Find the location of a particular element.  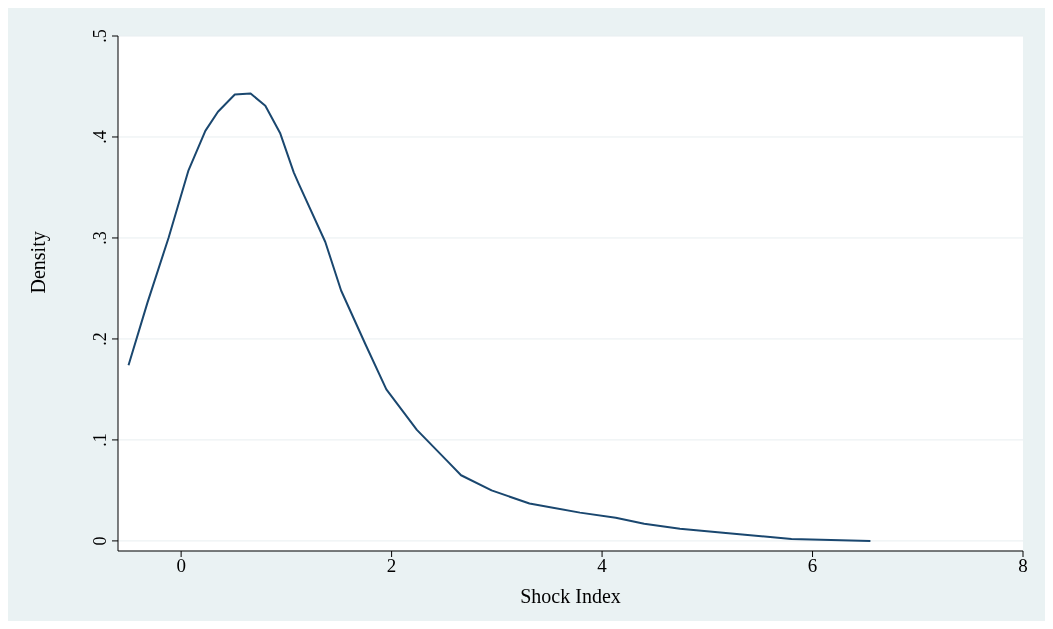

x-tick-label: 2 is located at coordinates (391, 566).